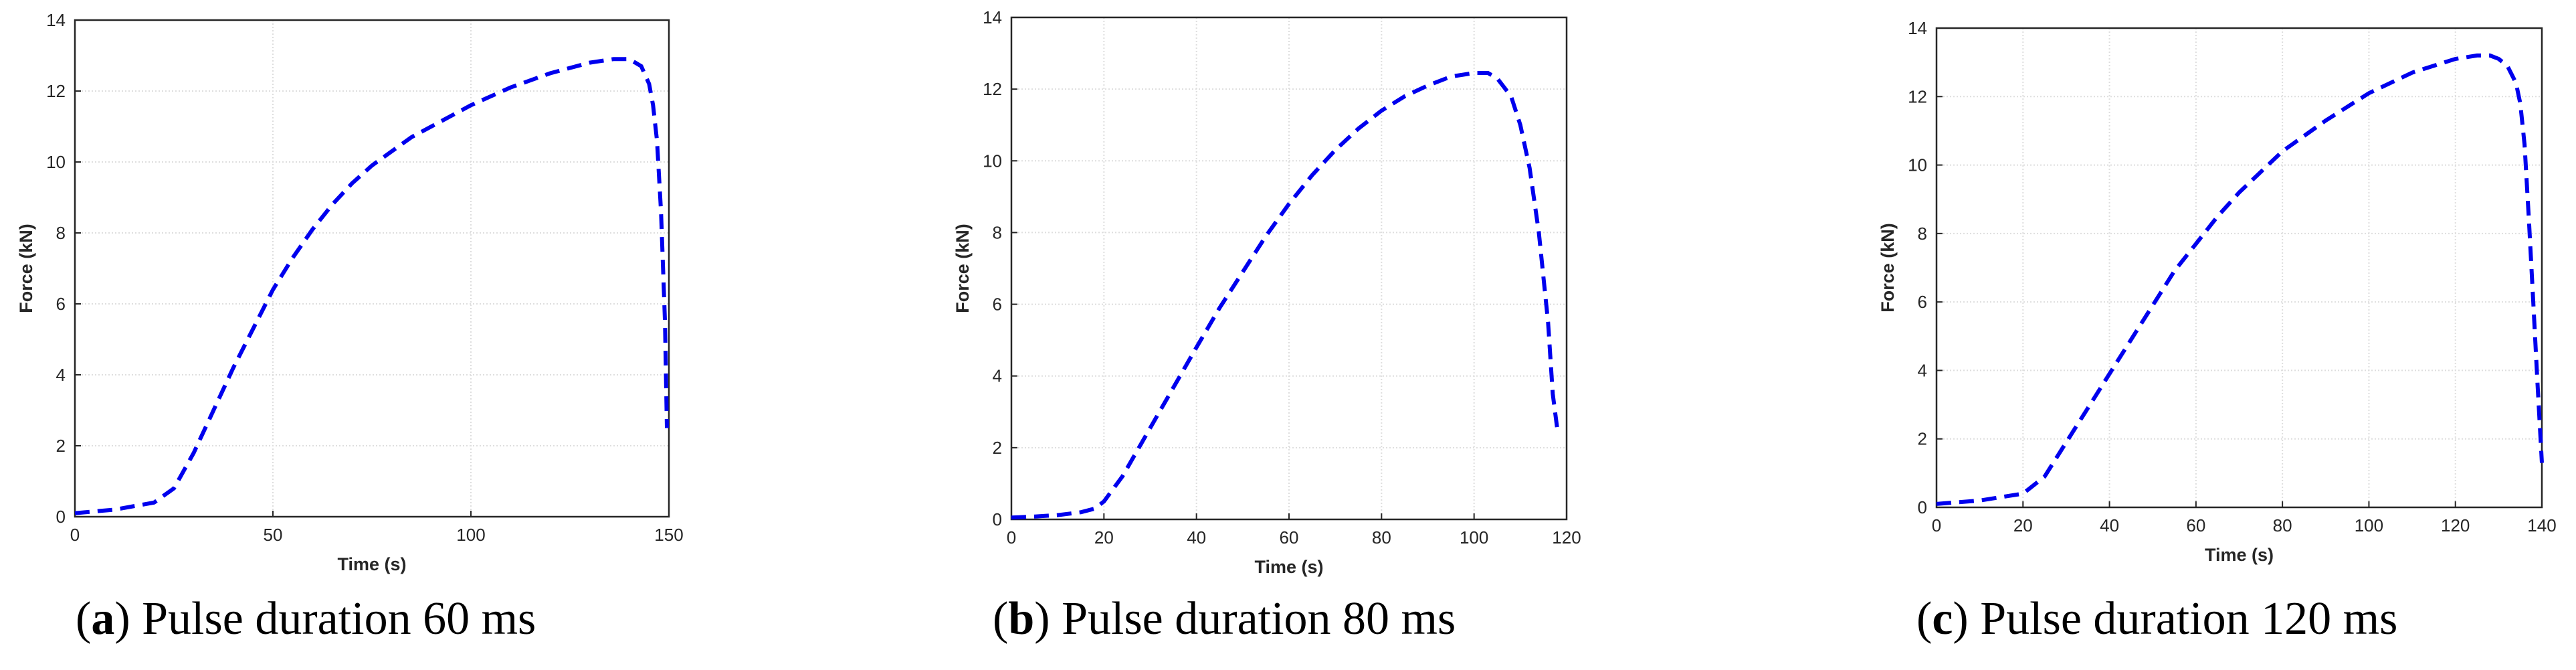 Image resolution: width=2576 pixels, height=670 pixels. I want to click on y-axis-label-b: Force (kN), so click(963, 268).